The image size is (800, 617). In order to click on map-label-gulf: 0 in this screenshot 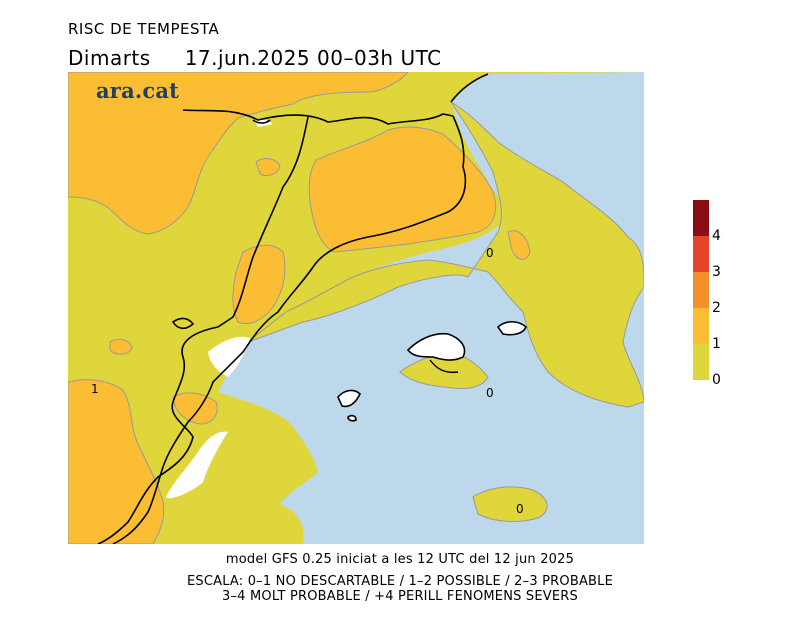, I will do `click(490, 253)`.